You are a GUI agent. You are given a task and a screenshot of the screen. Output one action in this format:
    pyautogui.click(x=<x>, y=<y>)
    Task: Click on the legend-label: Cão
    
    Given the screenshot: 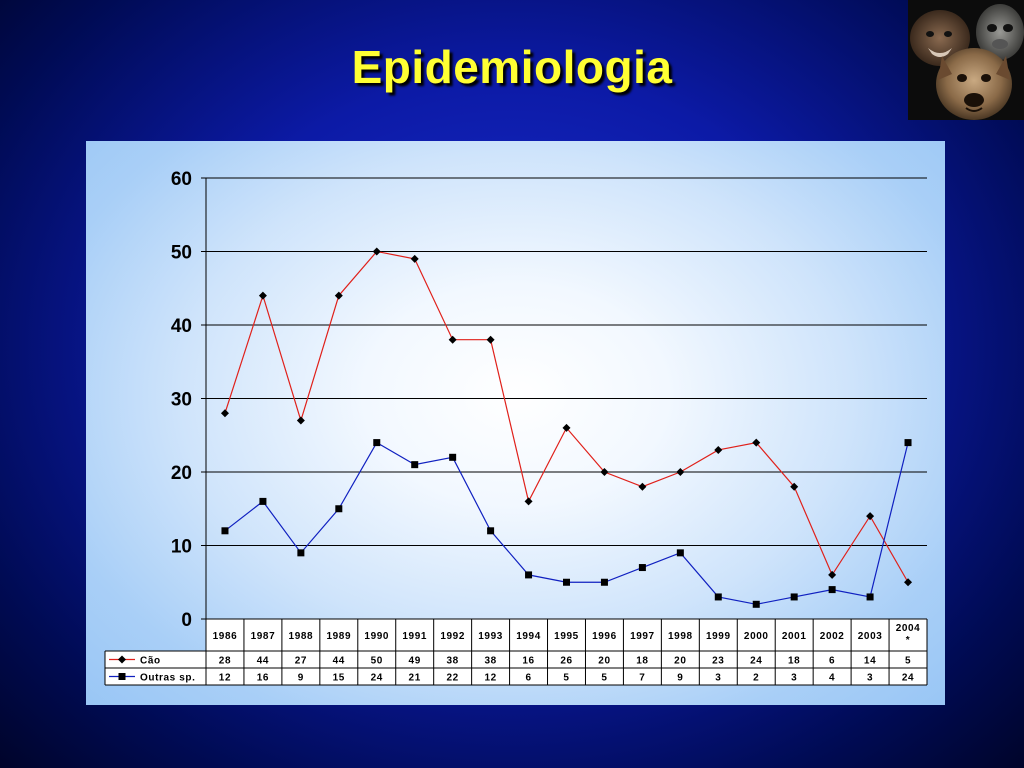 What is the action you would take?
    pyautogui.click(x=150, y=661)
    